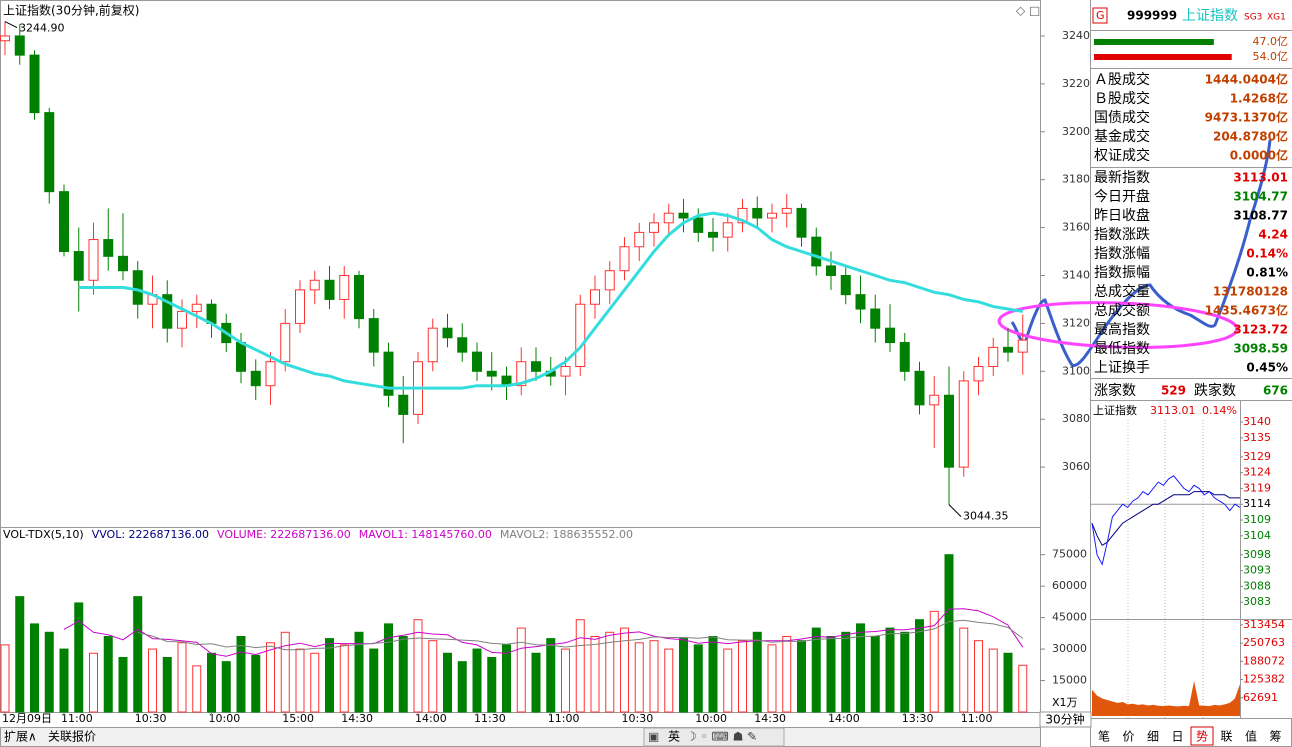 This screenshot has height=747, width=1292. Describe the element at coordinates (1076, 83) in the screenshot. I see `y-tick-label: 3220` at that location.